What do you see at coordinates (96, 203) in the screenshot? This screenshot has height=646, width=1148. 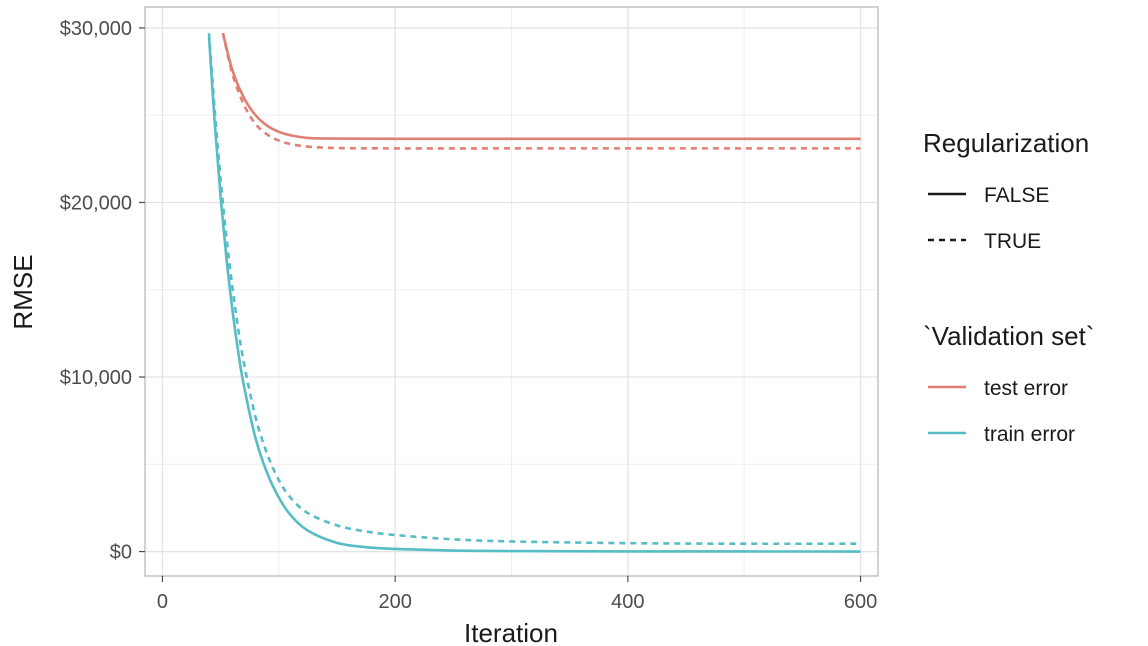 I see `y-tick-label: $20,000` at bounding box center [96, 203].